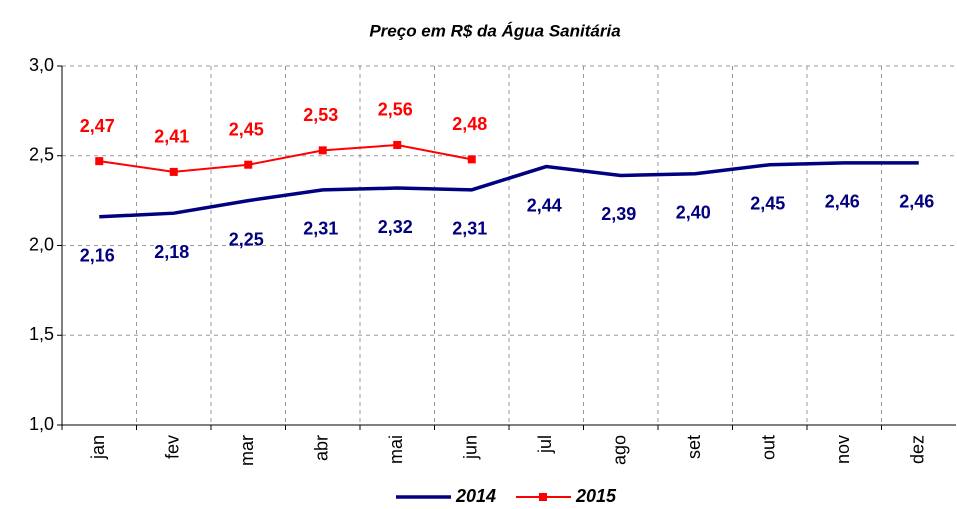 The height and width of the screenshot is (509, 957). What do you see at coordinates (98, 447) in the screenshot?
I see `x-tick-label: jan` at bounding box center [98, 447].